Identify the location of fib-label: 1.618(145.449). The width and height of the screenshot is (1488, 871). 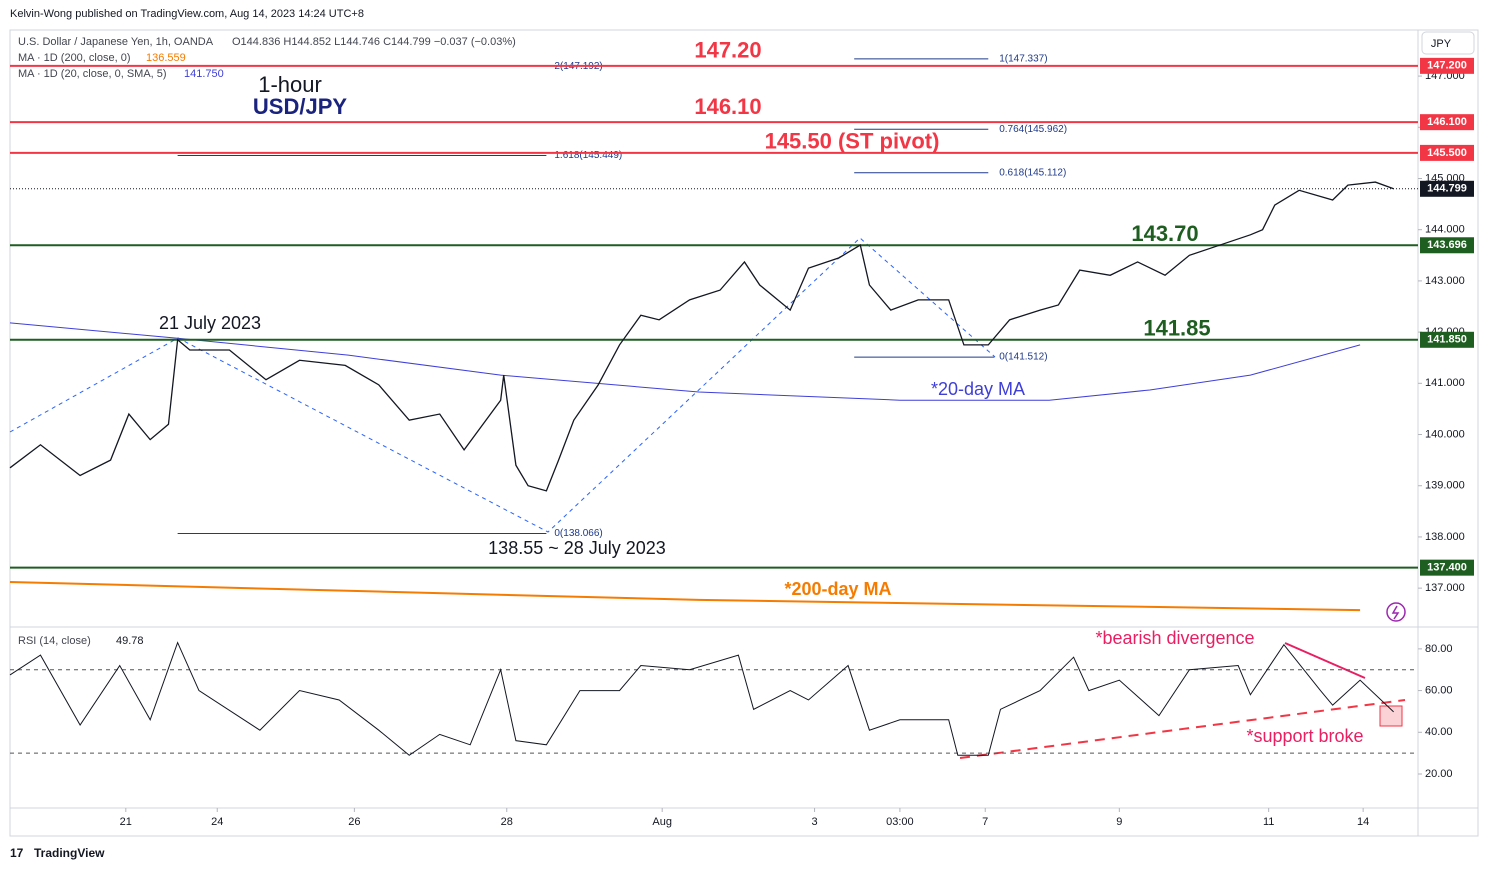
(588, 155).